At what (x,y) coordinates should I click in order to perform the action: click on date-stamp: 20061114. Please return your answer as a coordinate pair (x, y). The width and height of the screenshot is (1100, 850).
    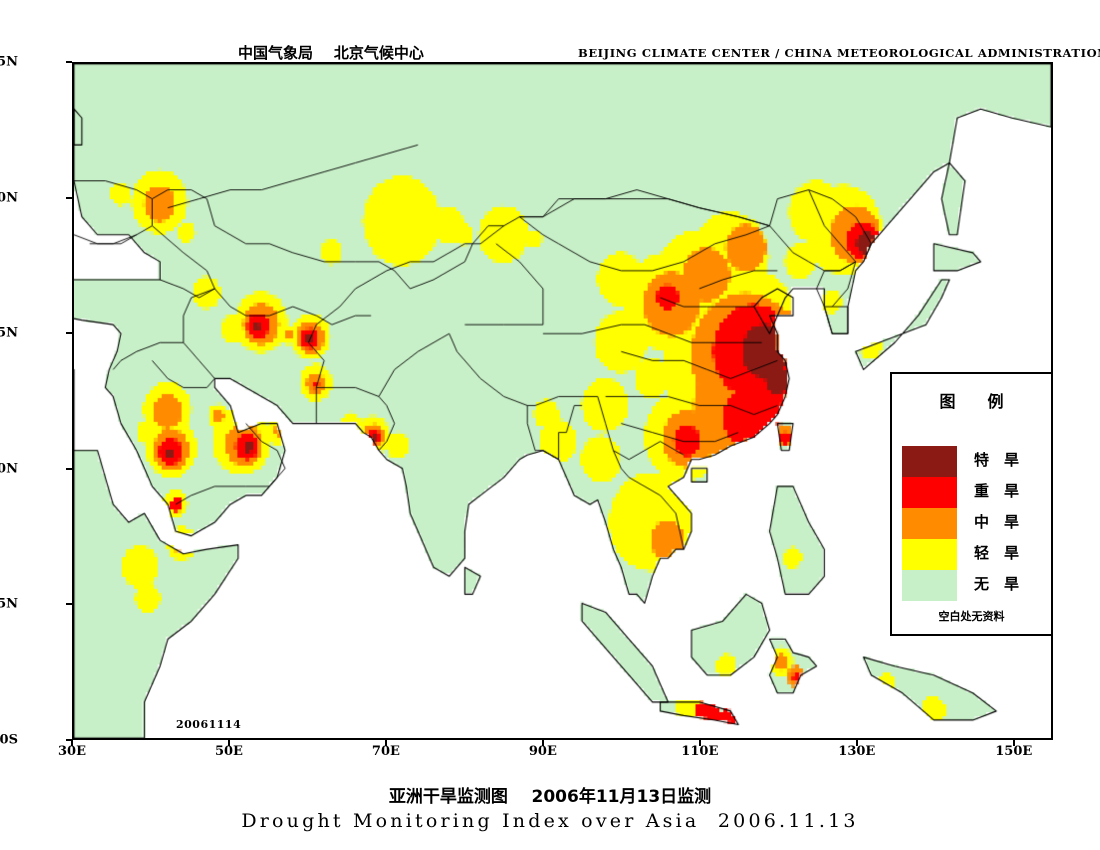
    Looking at the image, I should click on (209, 724).